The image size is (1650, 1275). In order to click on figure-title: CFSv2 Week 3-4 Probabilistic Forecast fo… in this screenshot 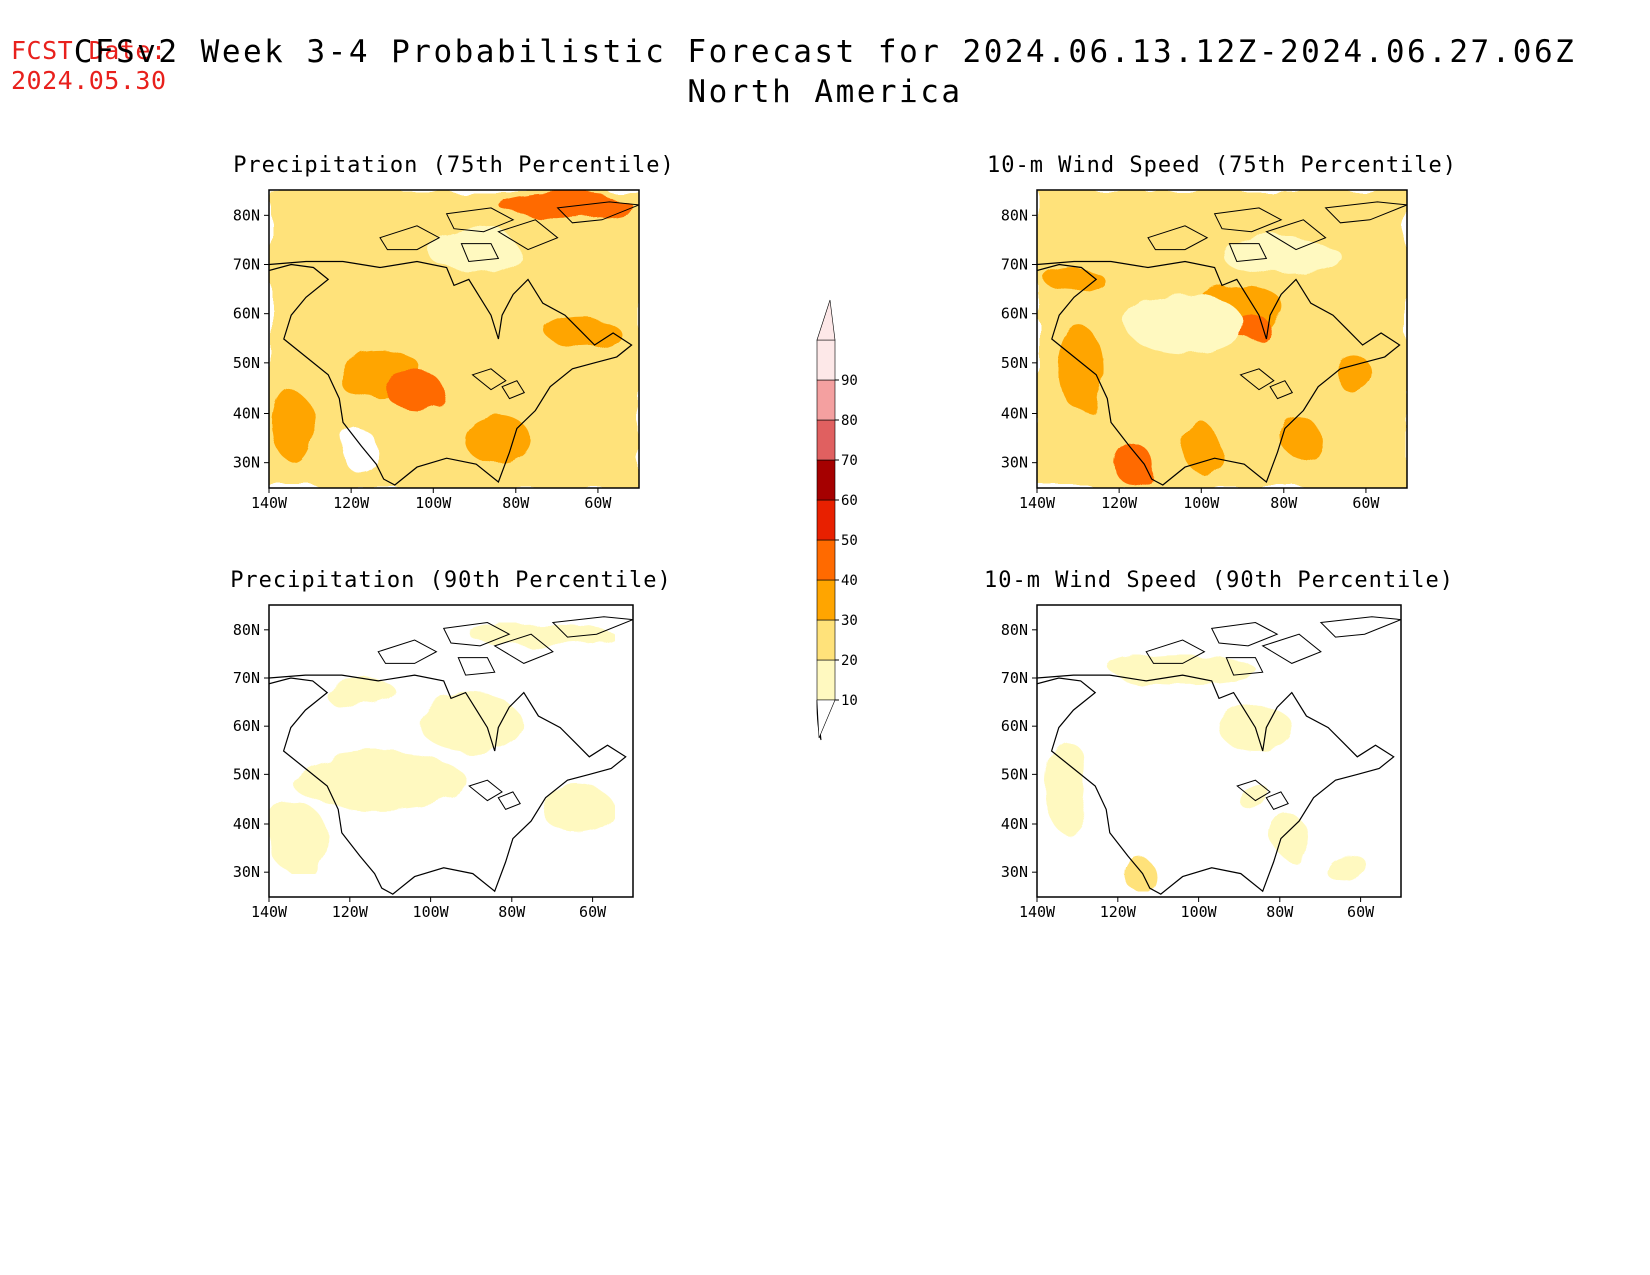, I will do `click(825, 72)`.